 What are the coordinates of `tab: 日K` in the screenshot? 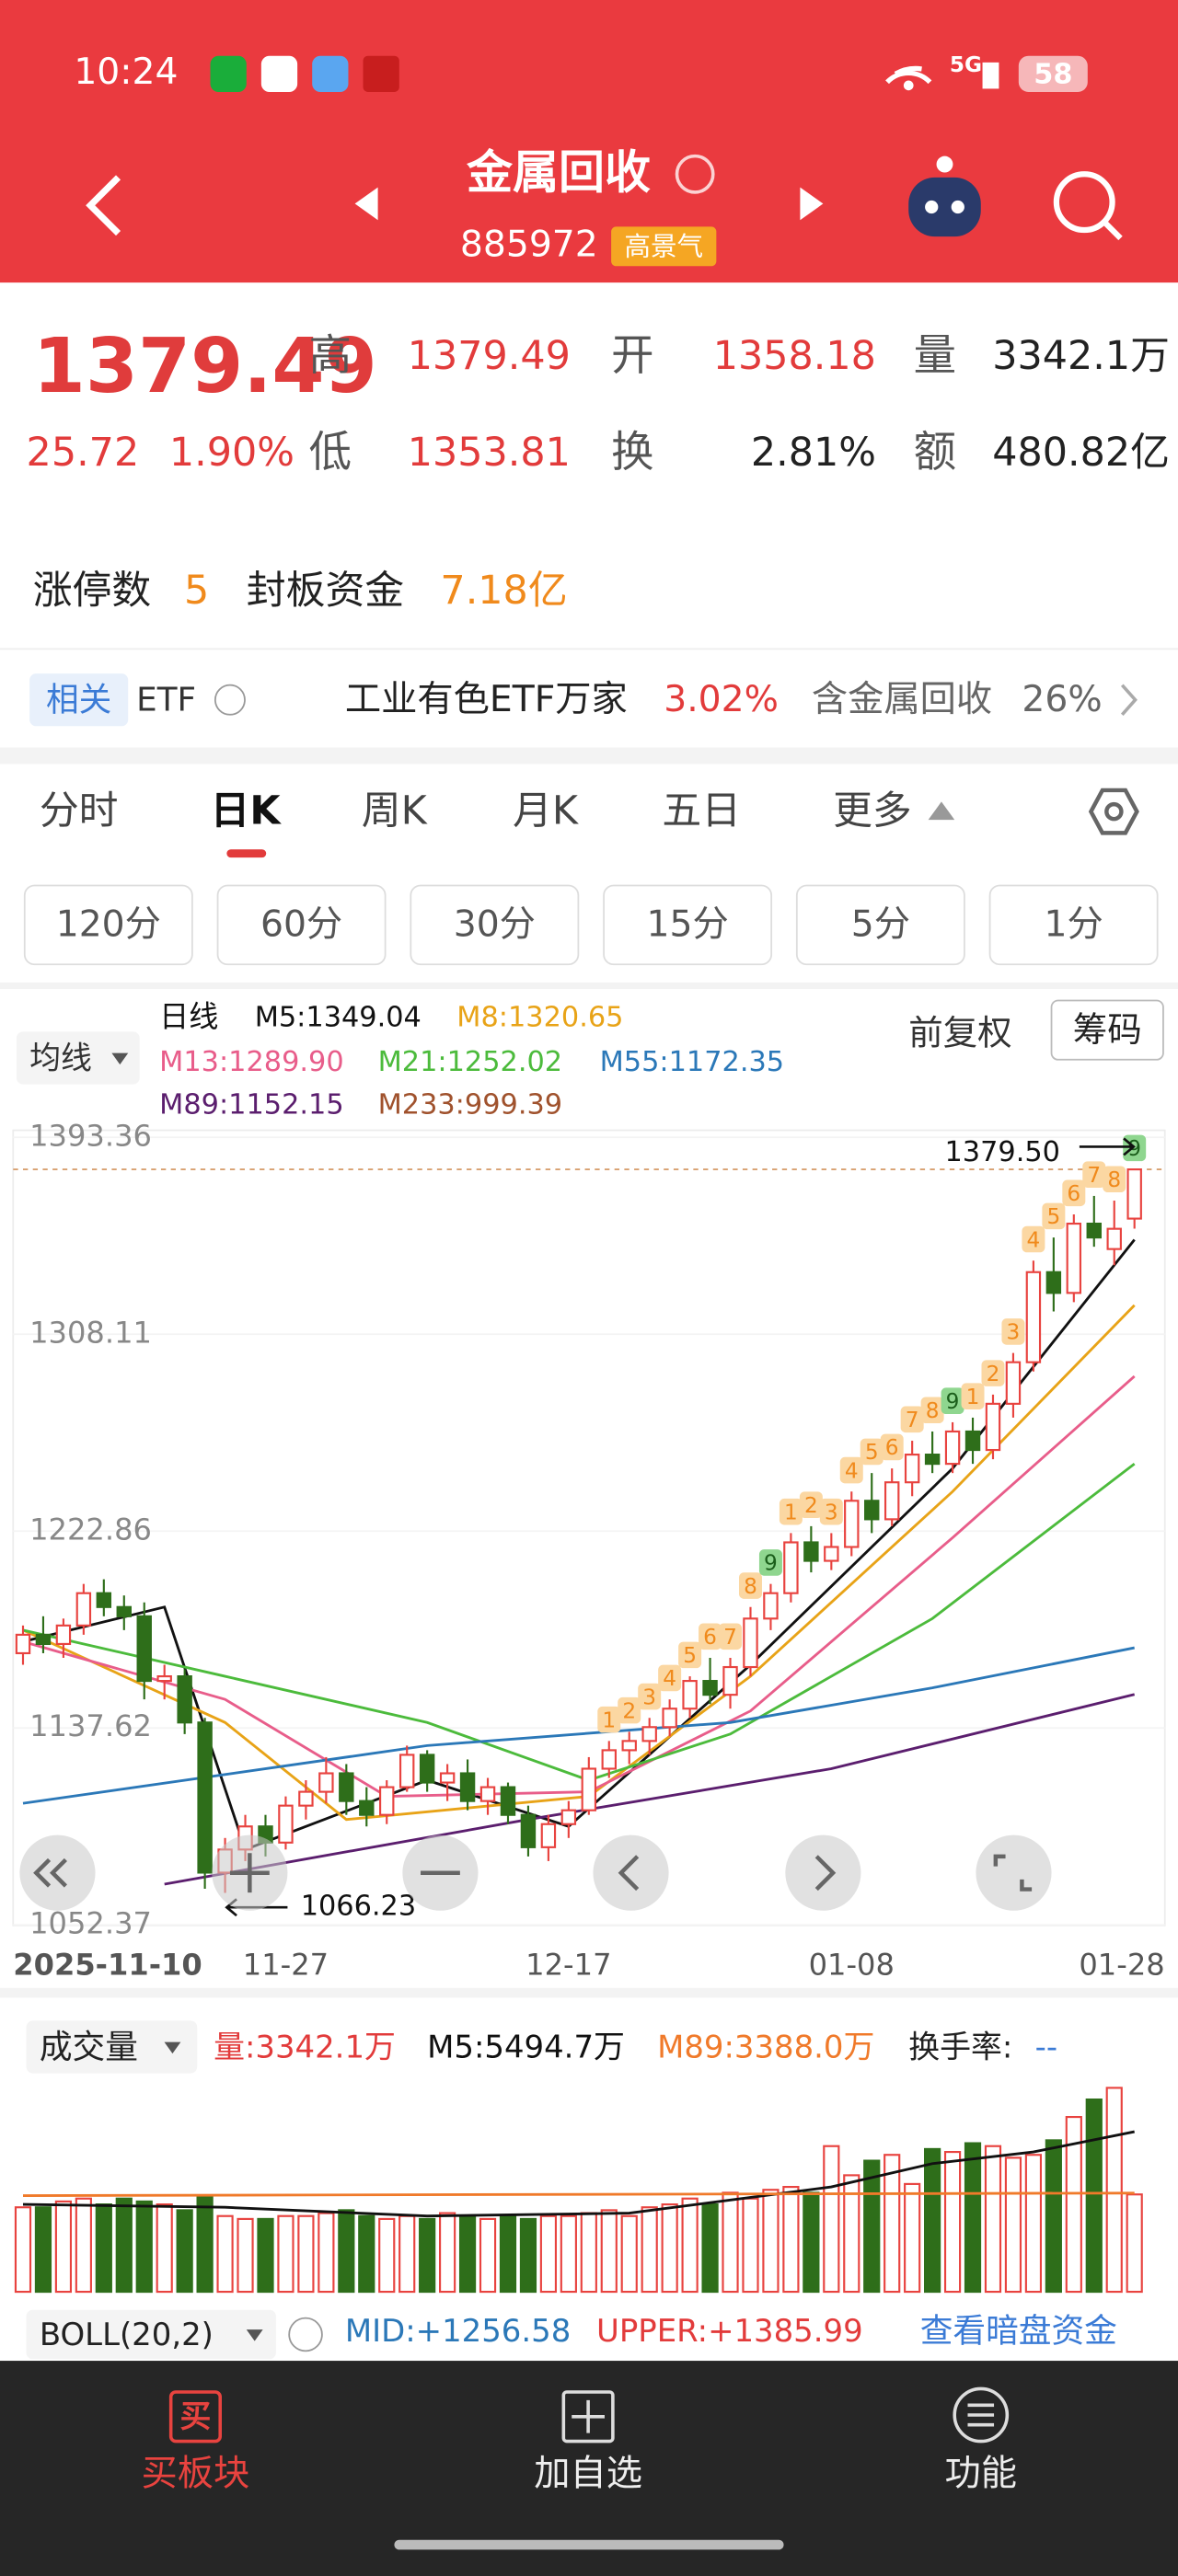 It's located at (247, 811).